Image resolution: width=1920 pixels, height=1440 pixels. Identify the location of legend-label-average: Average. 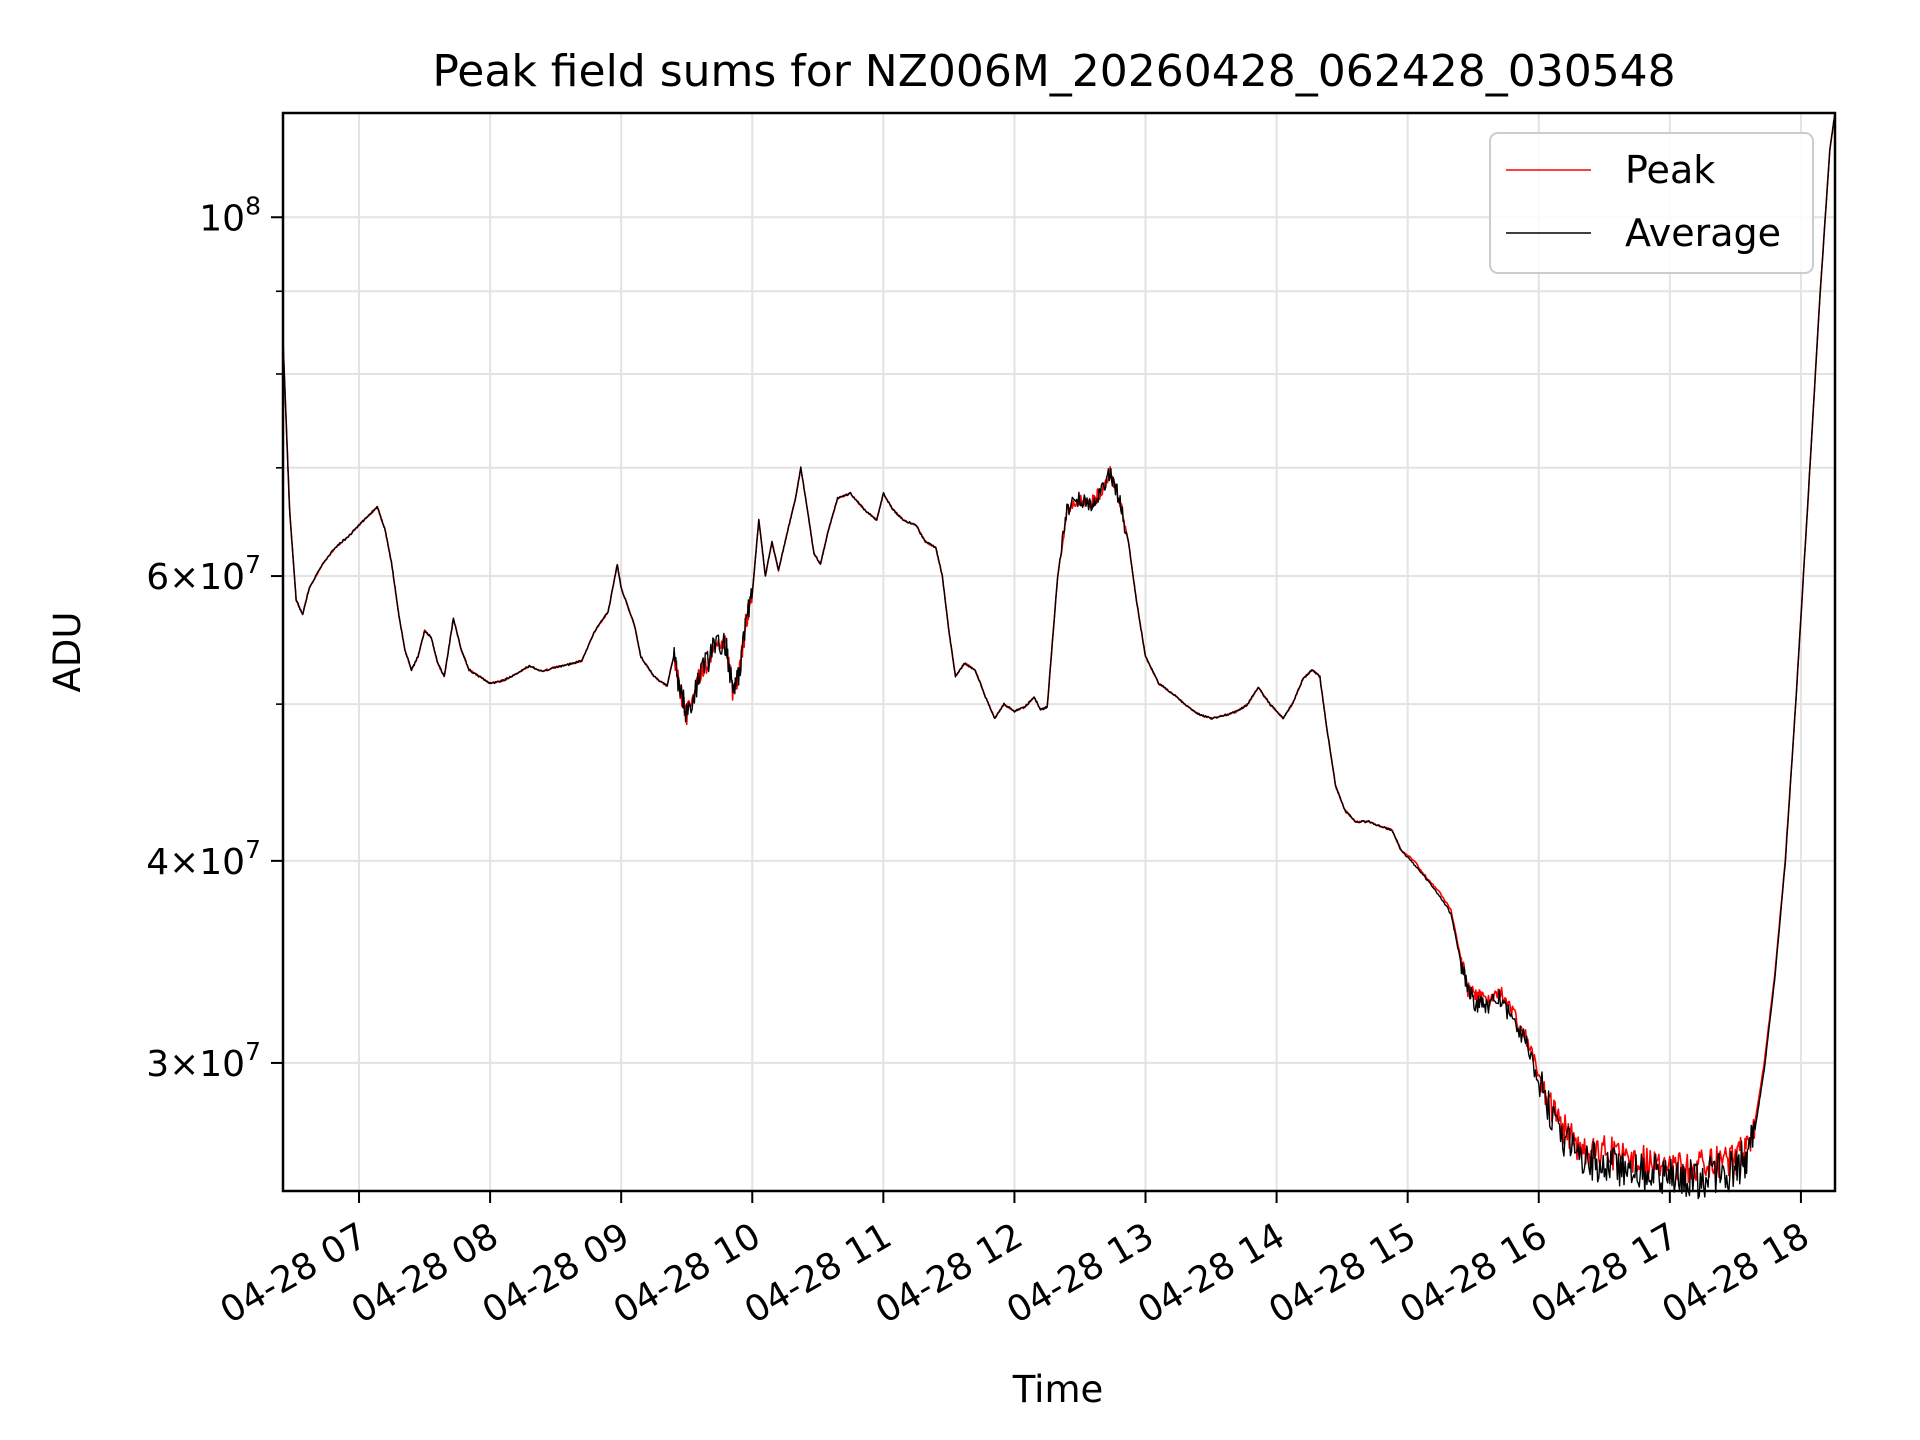
(1703, 233).